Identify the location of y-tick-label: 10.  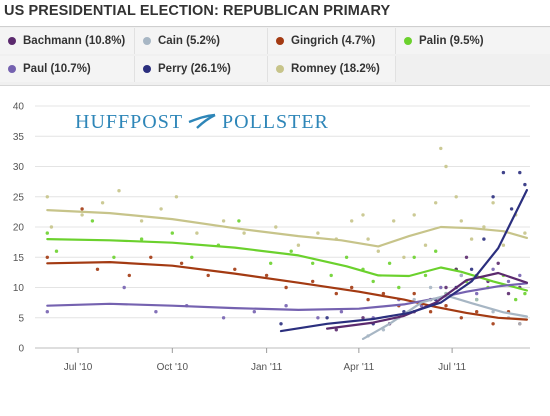
(19, 288).